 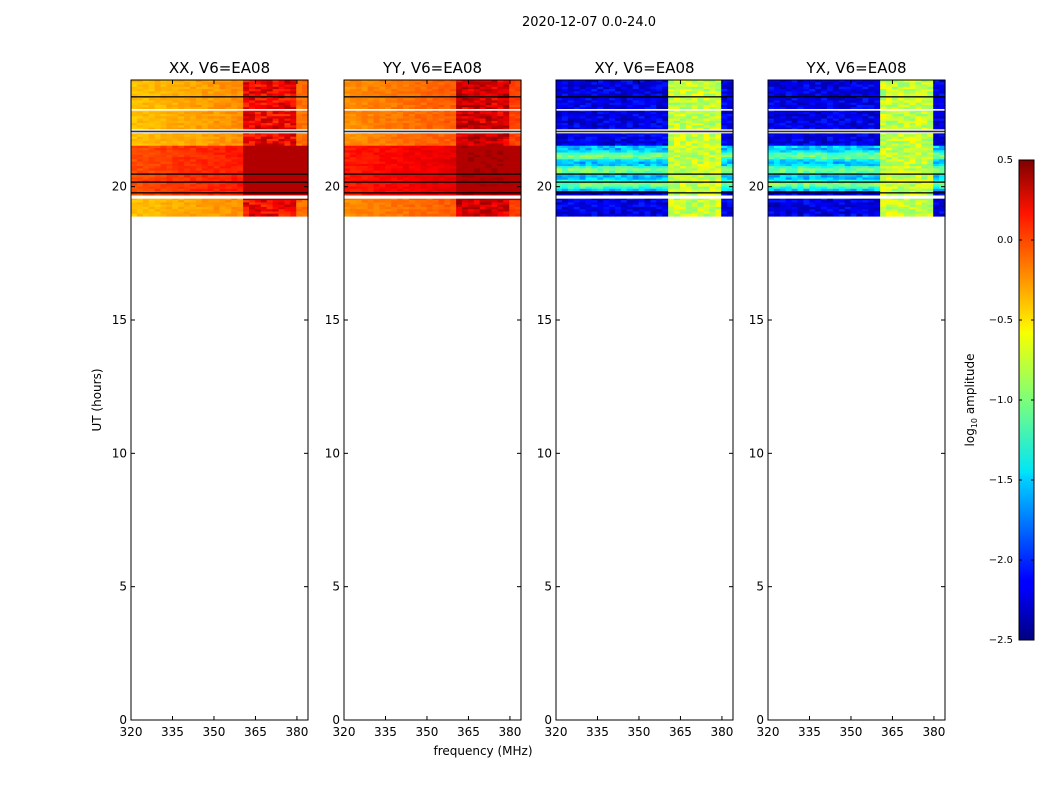 What do you see at coordinates (219, 68) in the screenshot?
I see `panel-title: XX, V6=EA08` at bounding box center [219, 68].